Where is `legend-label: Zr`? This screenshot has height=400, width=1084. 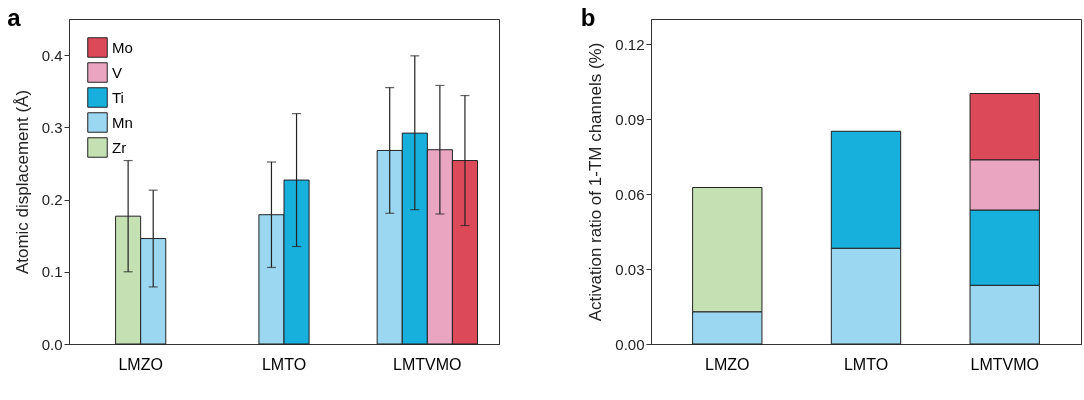
legend-label: Zr is located at coordinates (119, 147).